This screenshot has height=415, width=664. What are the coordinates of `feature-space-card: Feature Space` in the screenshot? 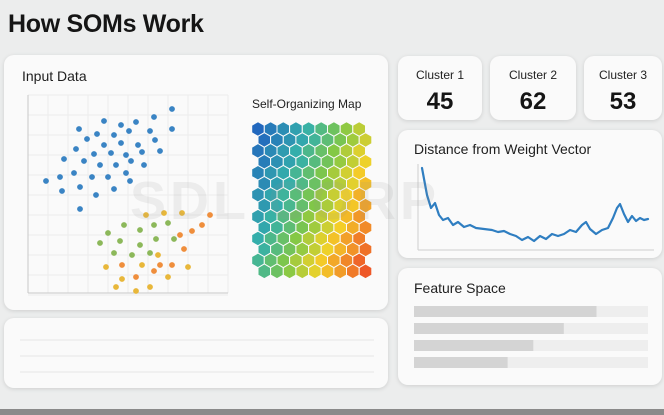 It's located at (530, 326).